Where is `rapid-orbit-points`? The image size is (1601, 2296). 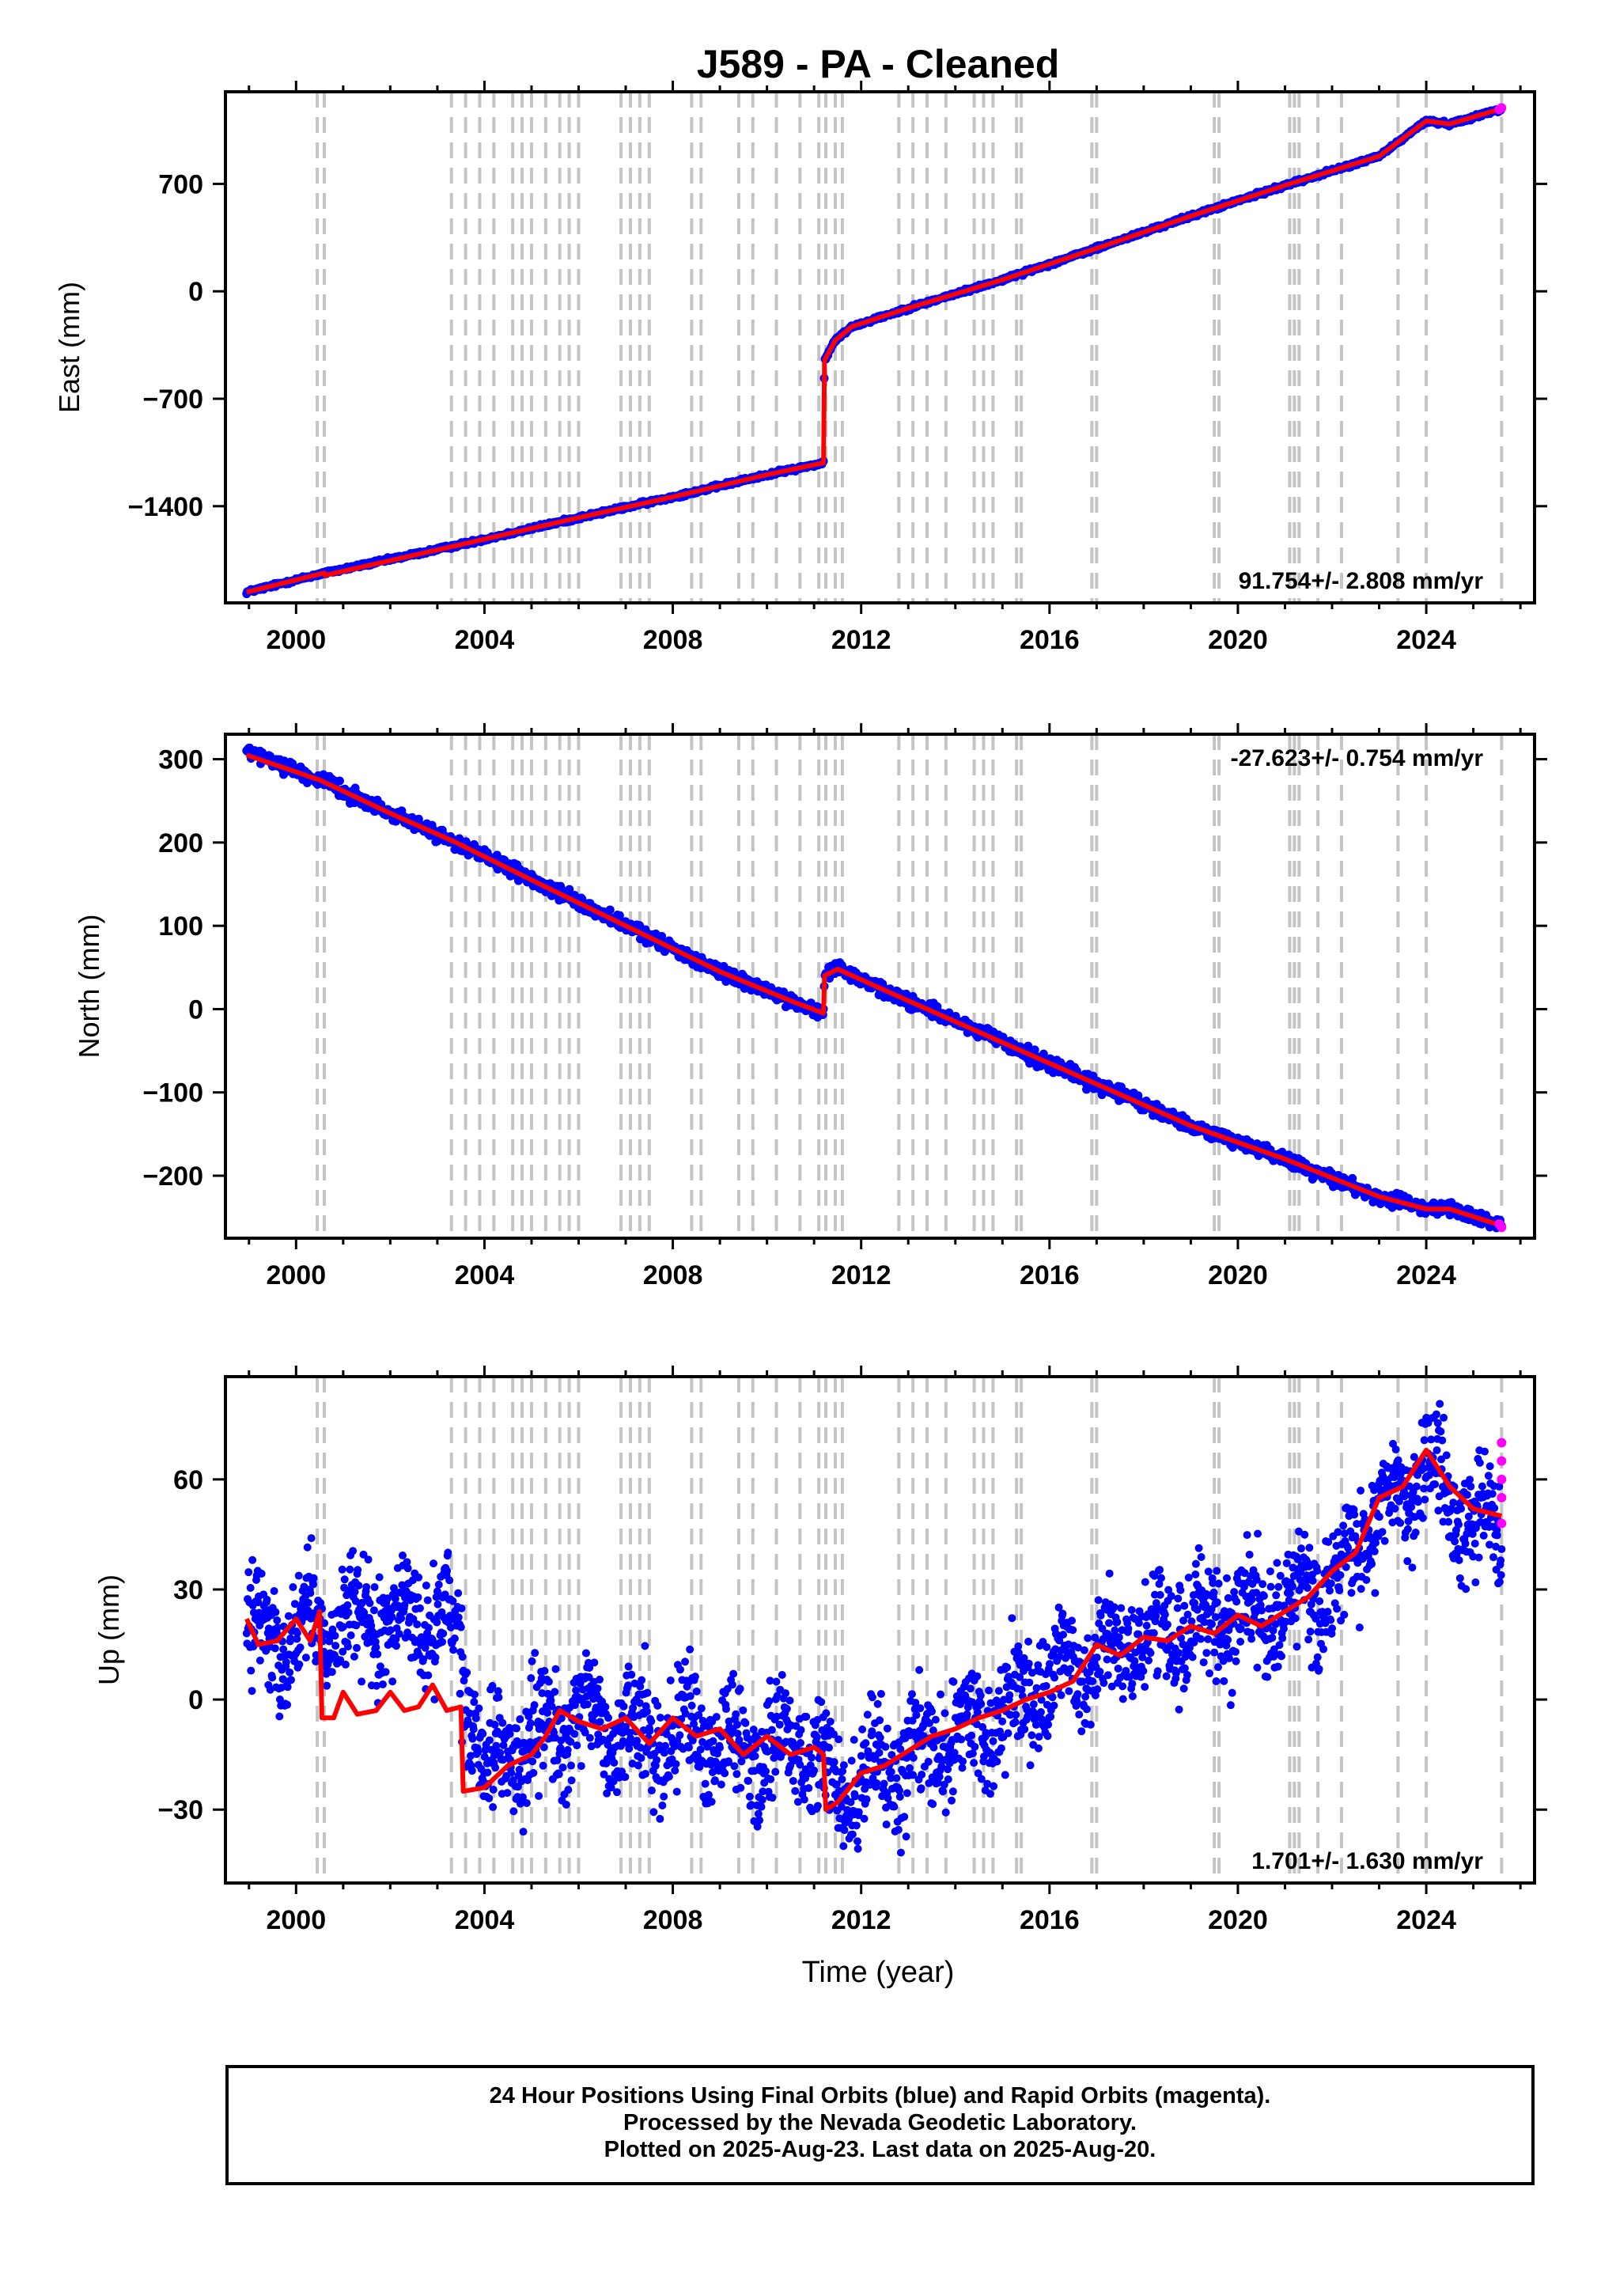 rapid-orbit-points is located at coordinates (1501, 1226).